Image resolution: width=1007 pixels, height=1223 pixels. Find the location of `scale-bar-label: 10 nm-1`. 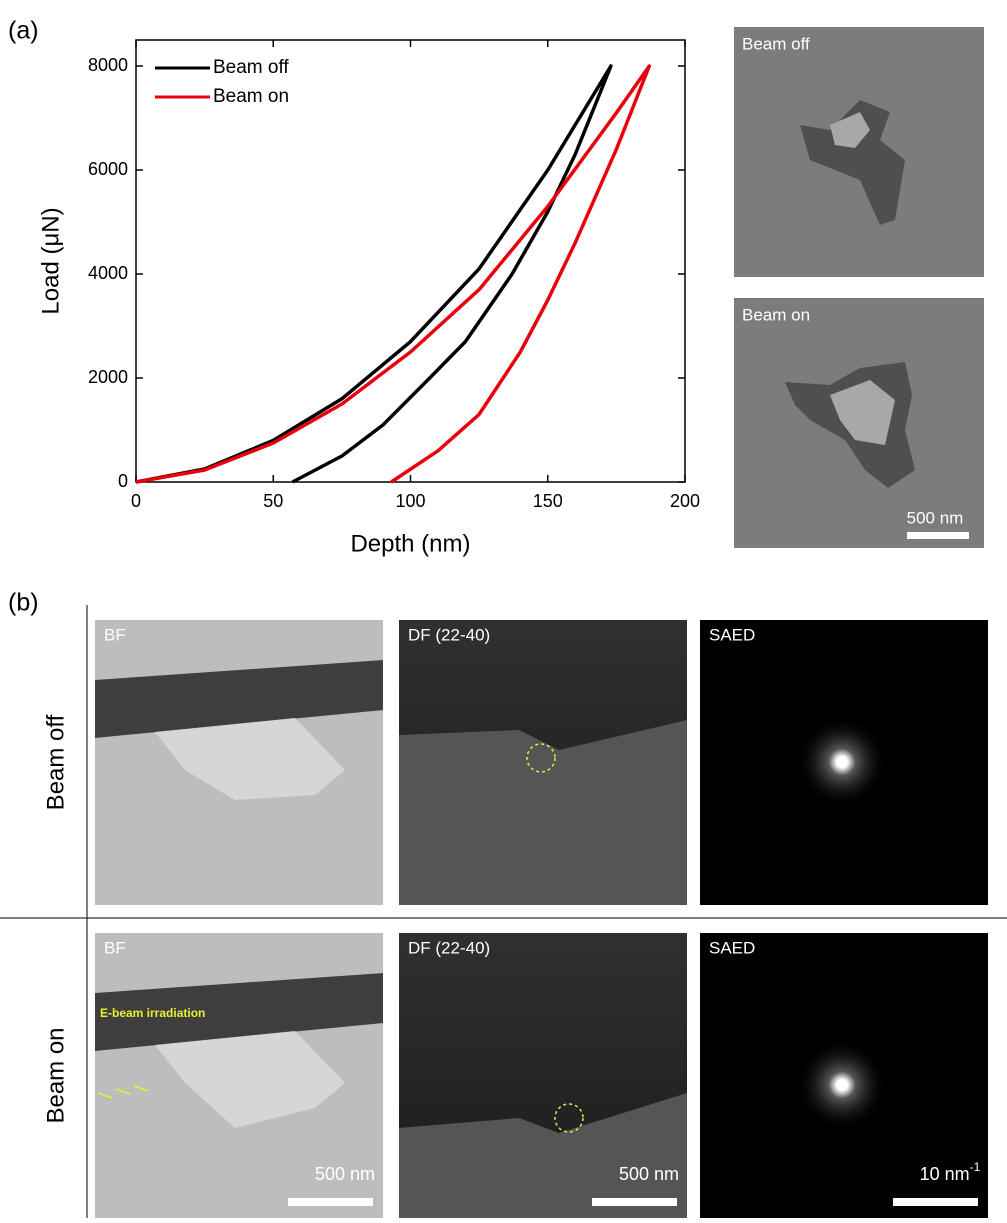

scale-bar-label: 10 nm-1 is located at coordinates (950, 1172).